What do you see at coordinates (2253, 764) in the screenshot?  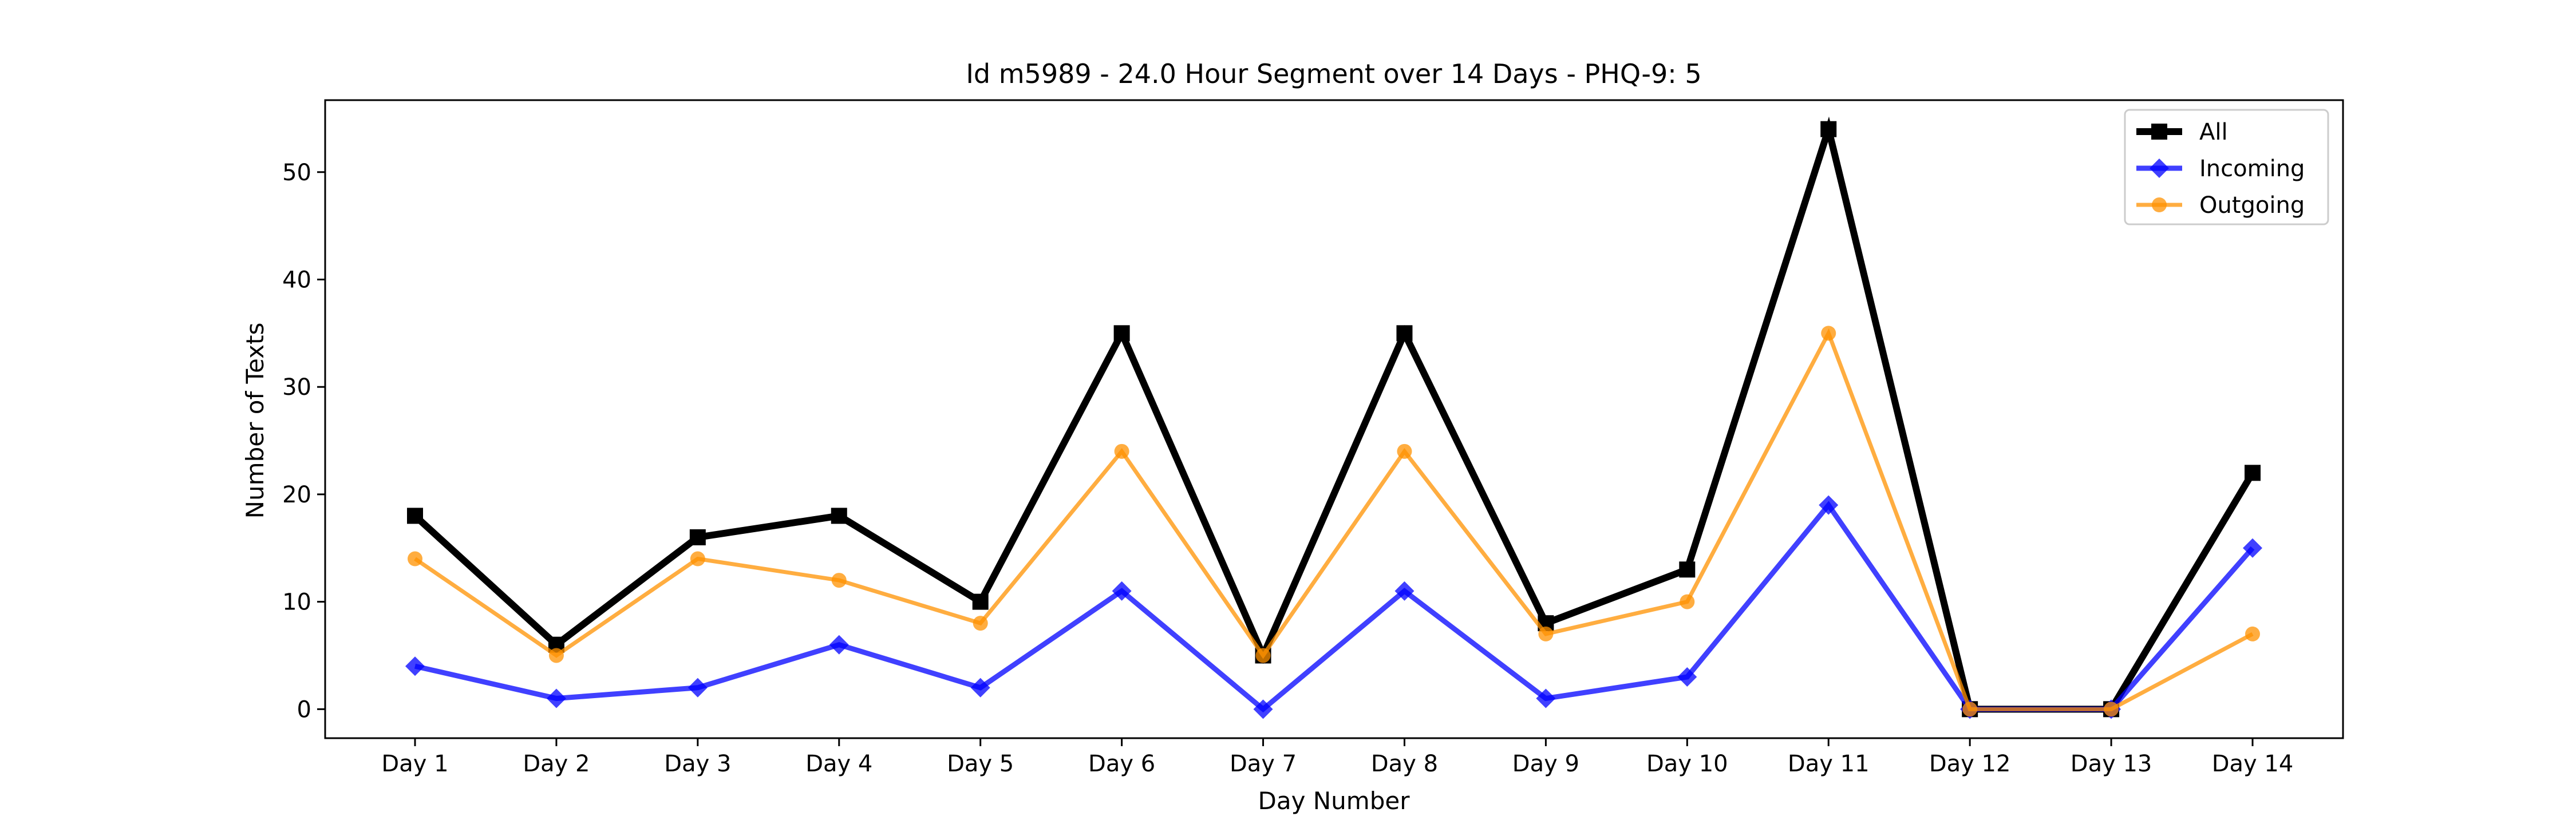 I see `x-tick-label: Day 14` at bounding box center [2253, 764].